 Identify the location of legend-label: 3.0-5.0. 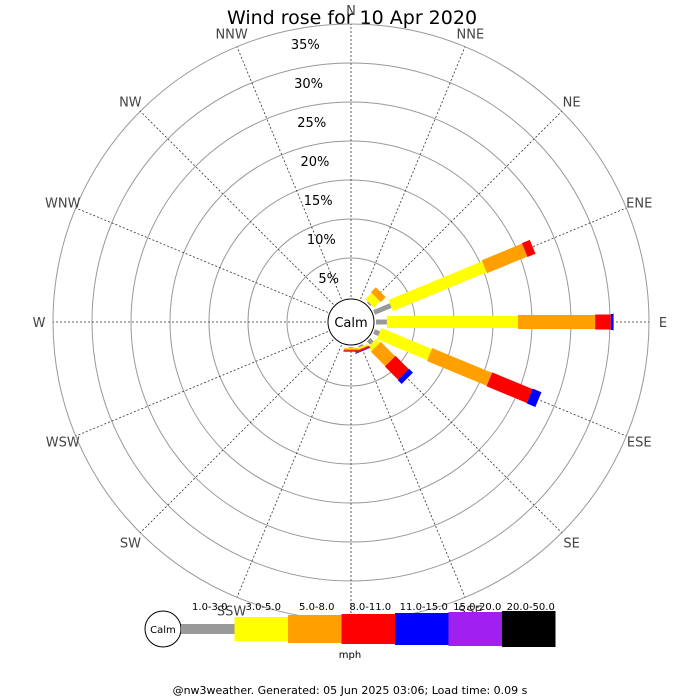
(263, 607).